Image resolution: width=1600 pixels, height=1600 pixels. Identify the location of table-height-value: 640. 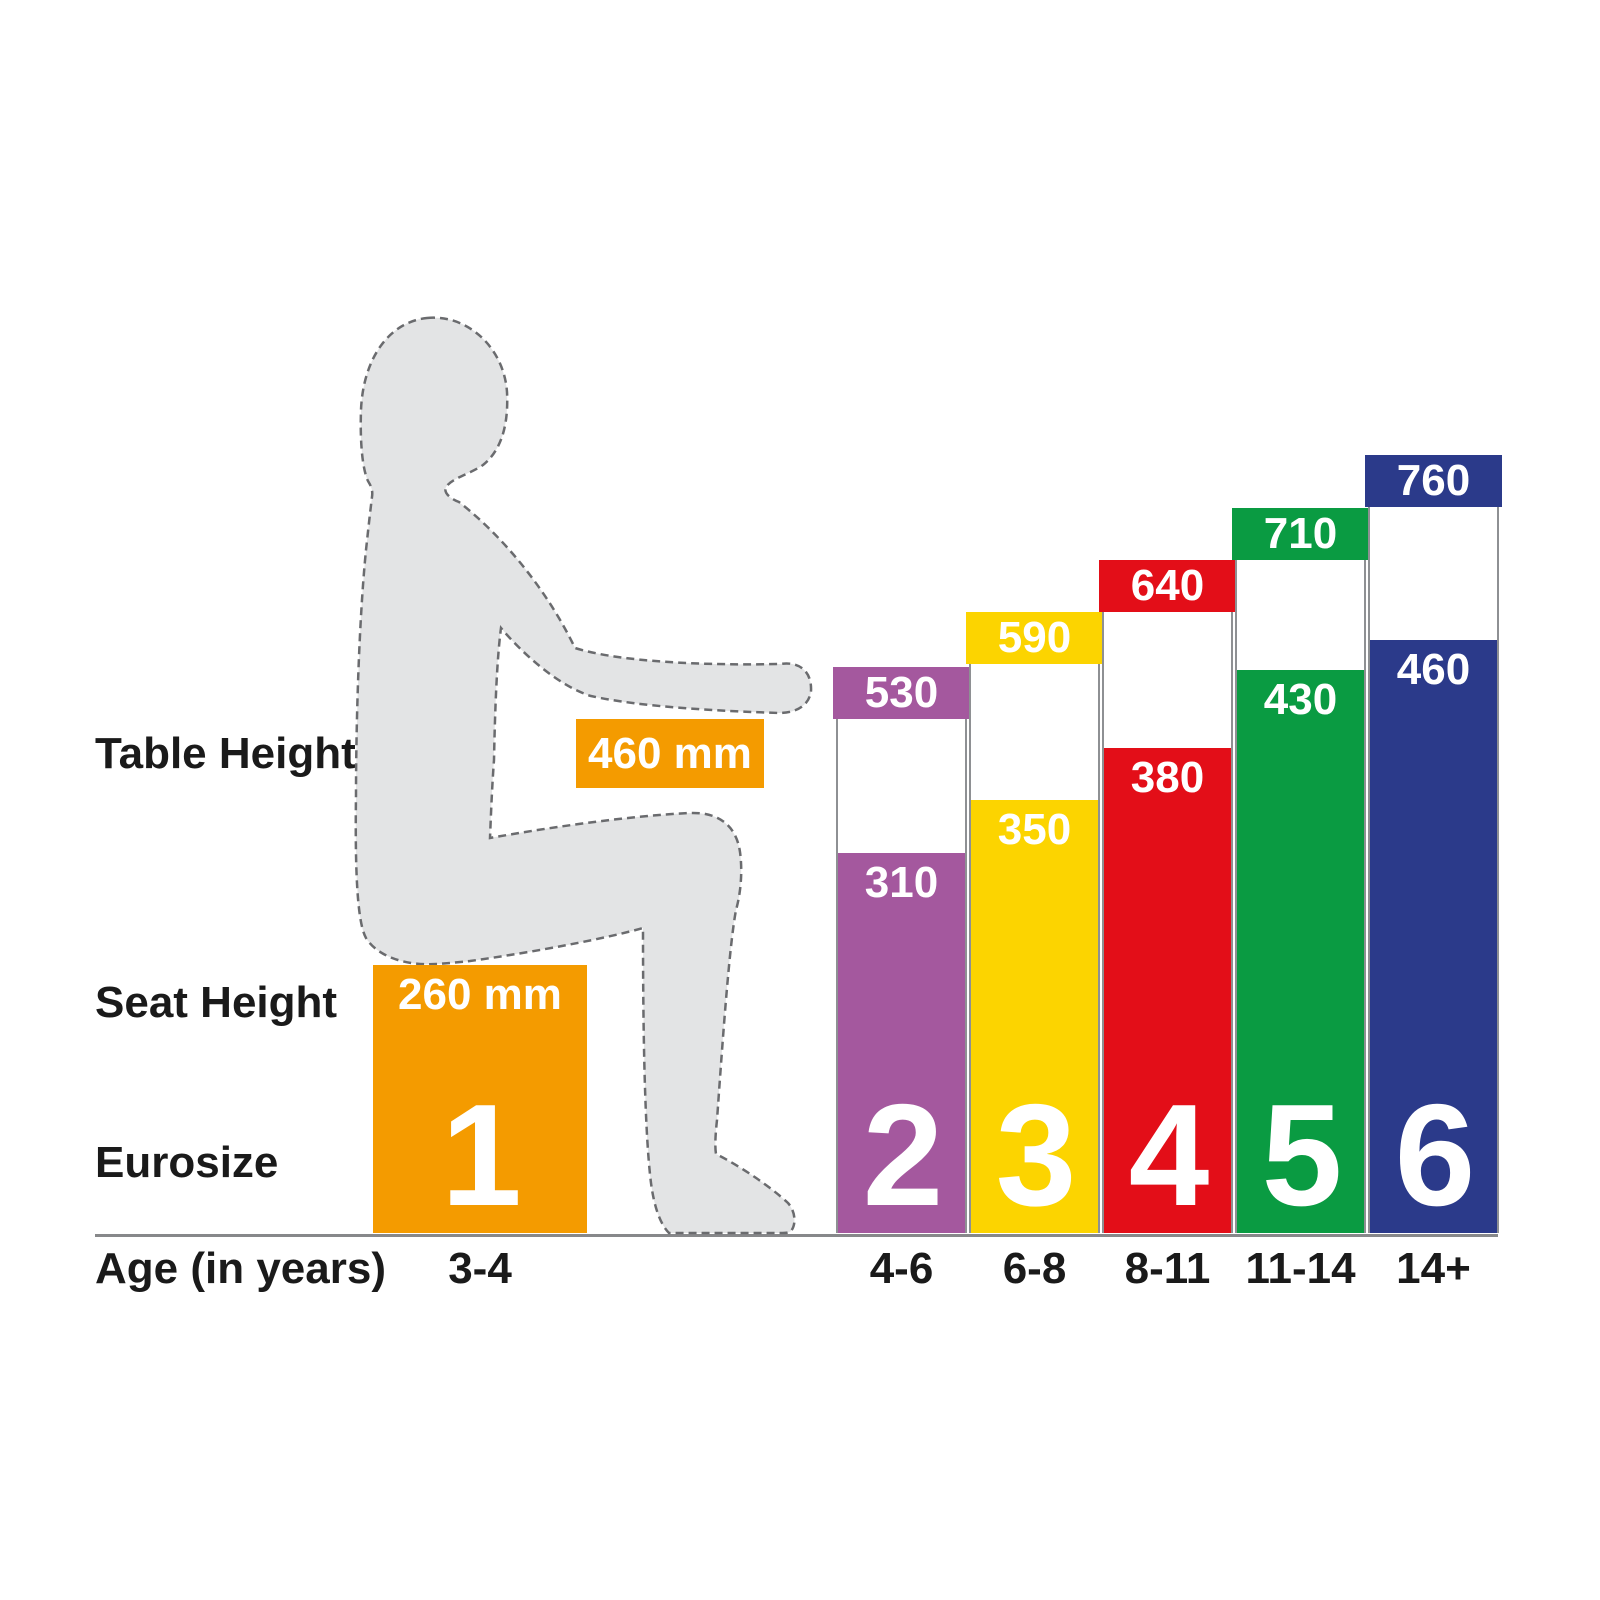
(1167, 585).